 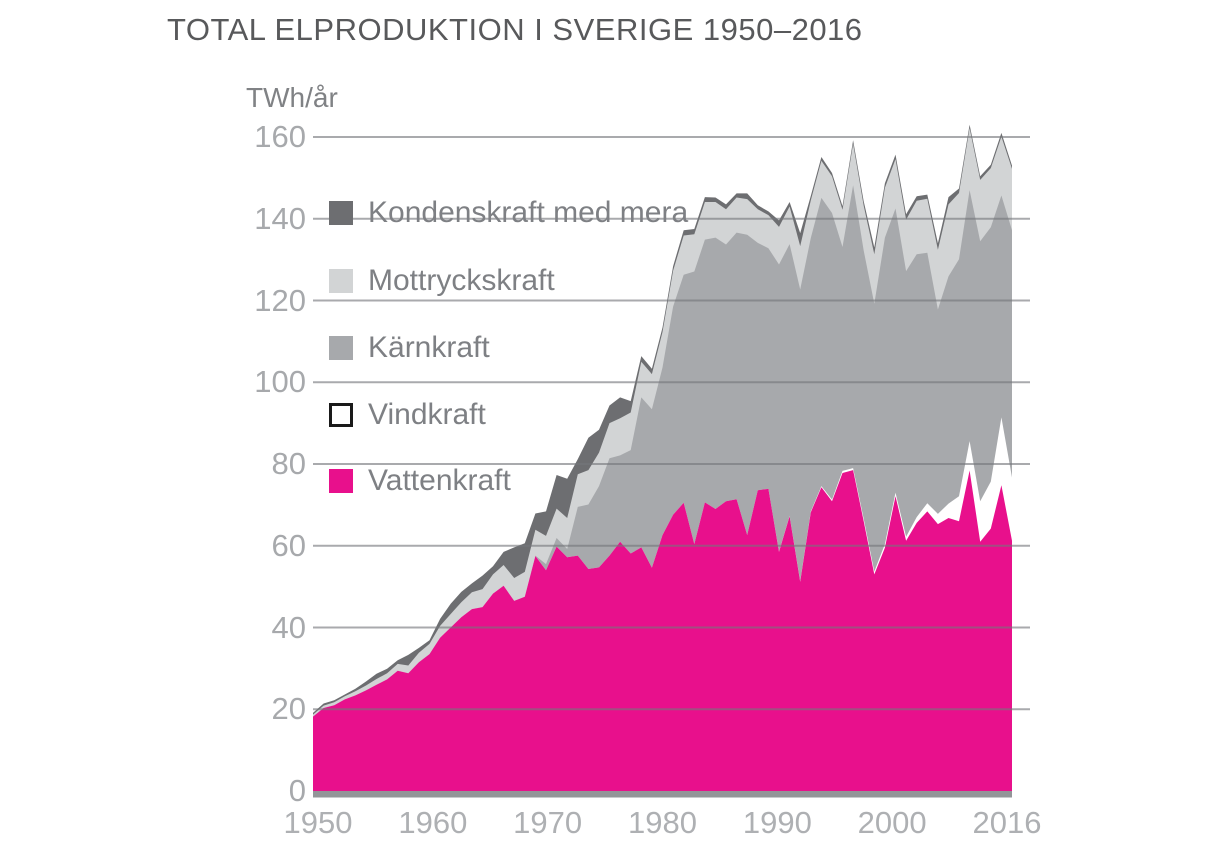 I want to click on legend-item-k-rnkraft: Kärnkraft, so click(x=409, y=348).